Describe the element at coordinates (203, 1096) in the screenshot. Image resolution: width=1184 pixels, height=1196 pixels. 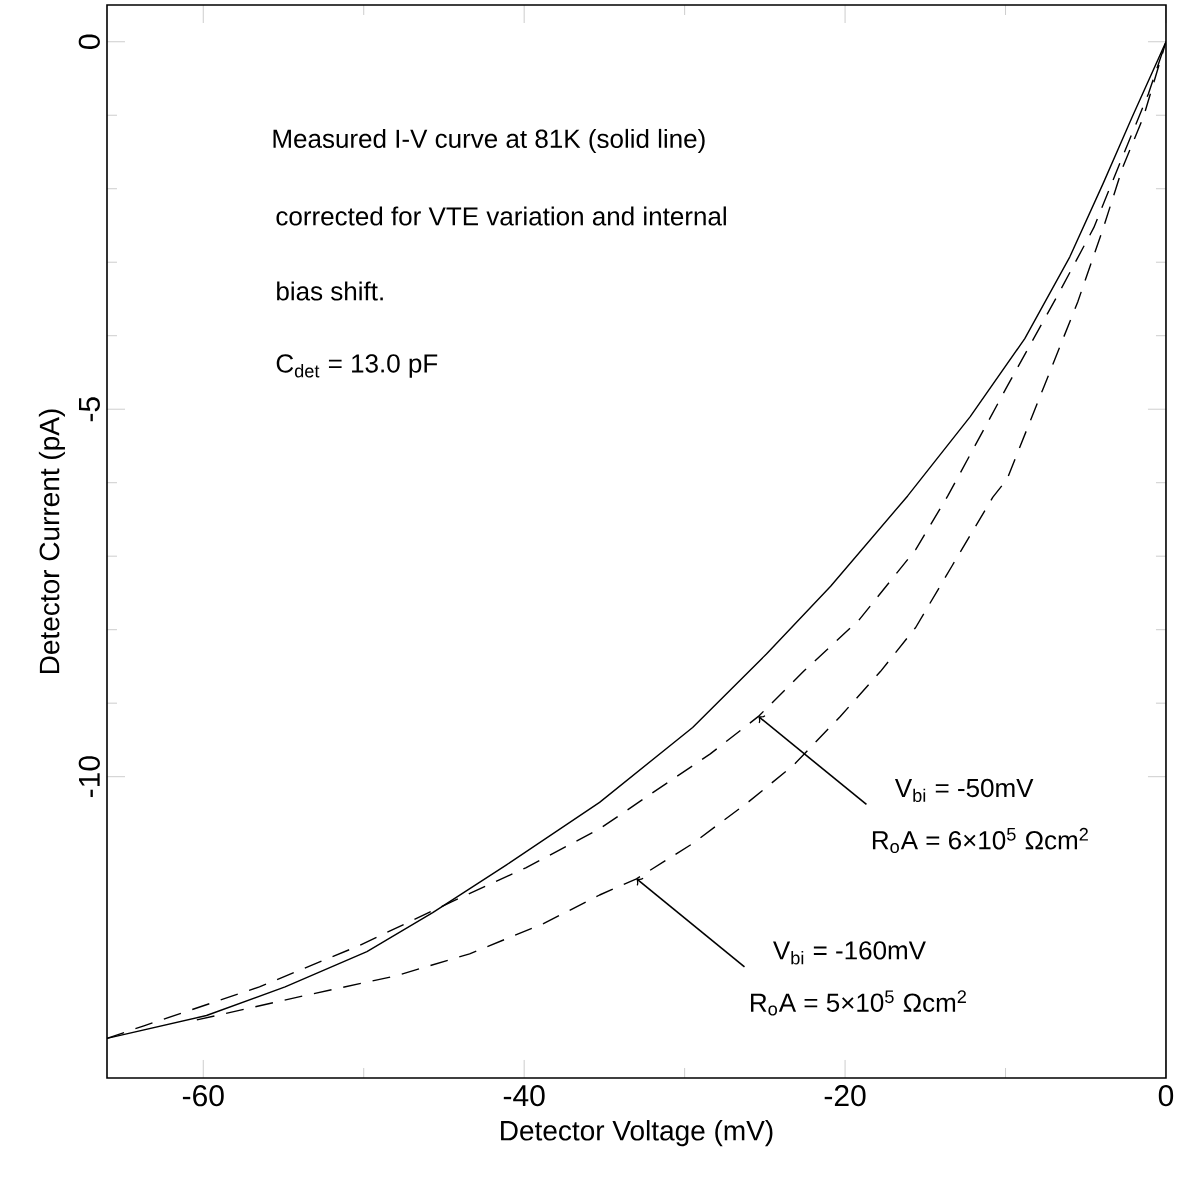
I see `x-tick-label: -60` at that location.